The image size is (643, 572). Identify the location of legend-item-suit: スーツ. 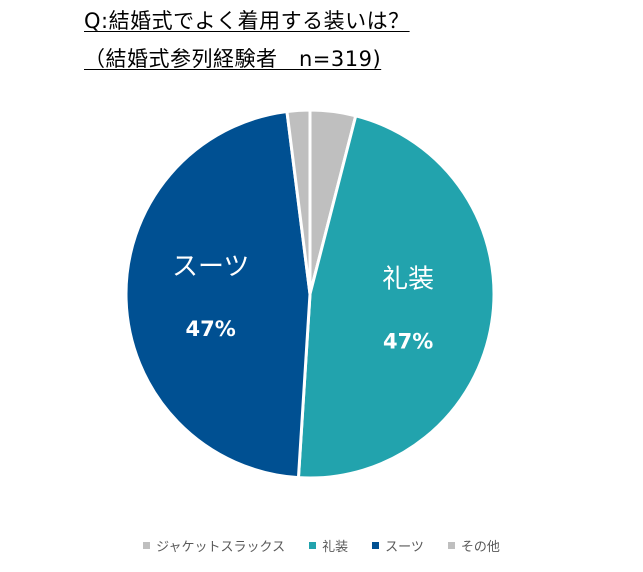
(398, 545).